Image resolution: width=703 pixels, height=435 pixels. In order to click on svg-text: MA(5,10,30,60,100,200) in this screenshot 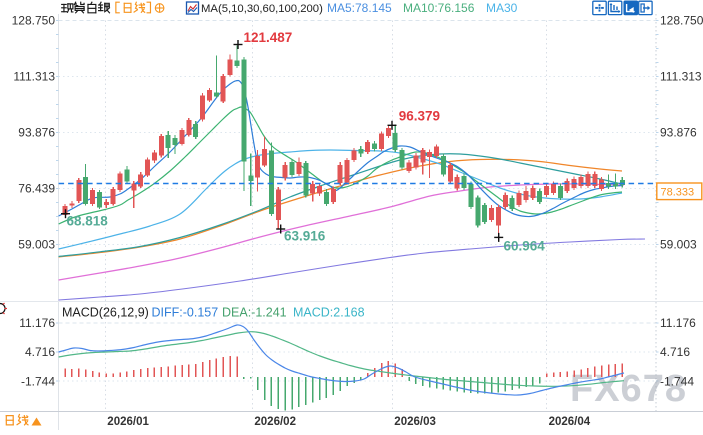, I will do `click(262, 9)`.